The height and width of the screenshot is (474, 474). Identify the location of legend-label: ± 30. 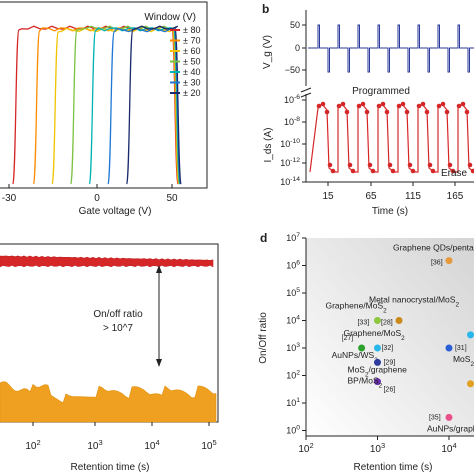
(191, 83).